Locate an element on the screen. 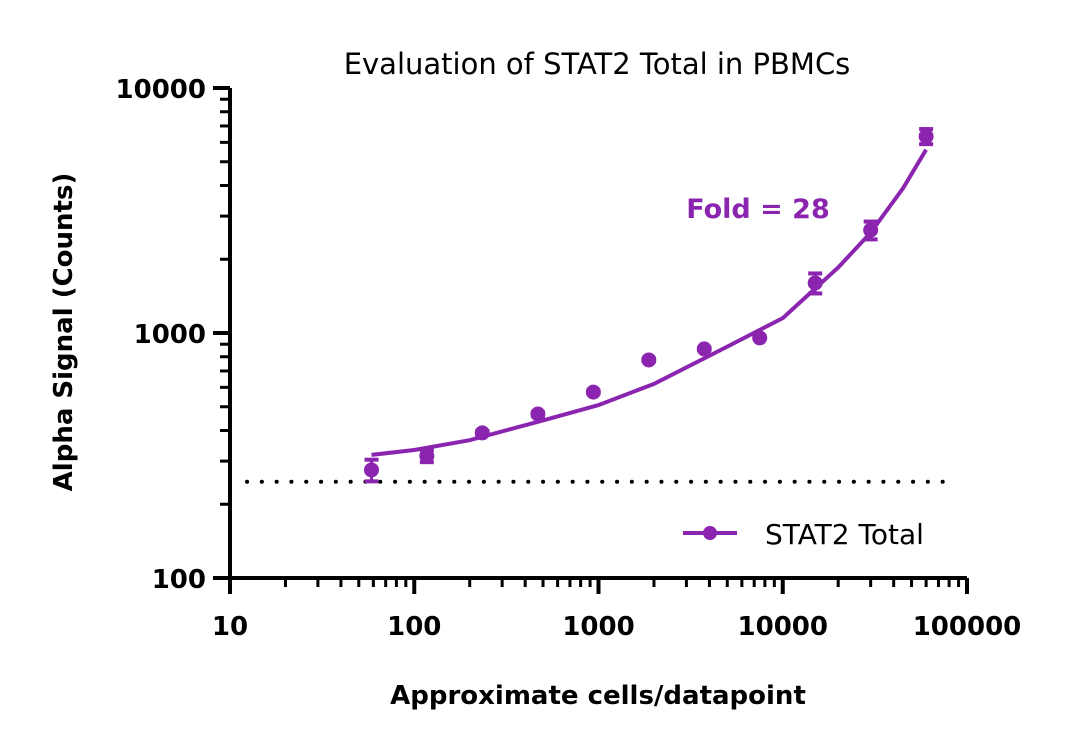 Image resolution: width=1080 pixels, height=754 pixels. legend-label: STAT2 Total is located at coordinates (844, 534).